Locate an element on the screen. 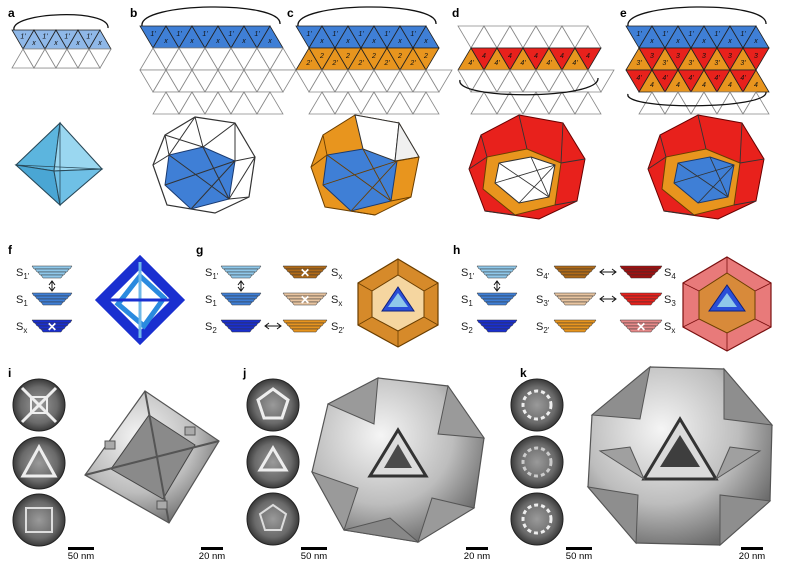  strip-b-top-2-label: 1' is located at coordinates (179, 34).